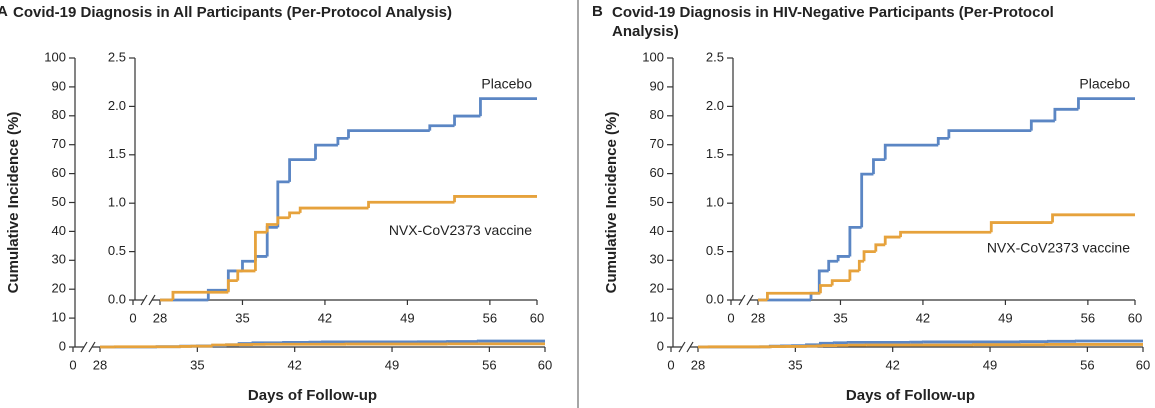 The height and width of the screenshot is (408, 1155). Describe the element at coordinates (59, 114) in the screenshot. I see `y-tick-label: 80` at that location.